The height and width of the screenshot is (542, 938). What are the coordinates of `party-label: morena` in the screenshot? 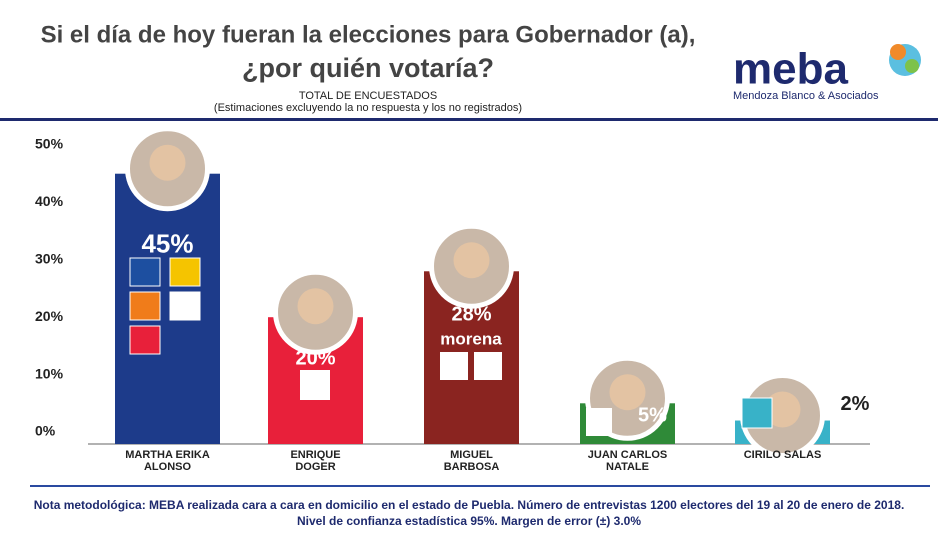 It's located at (471, 338).